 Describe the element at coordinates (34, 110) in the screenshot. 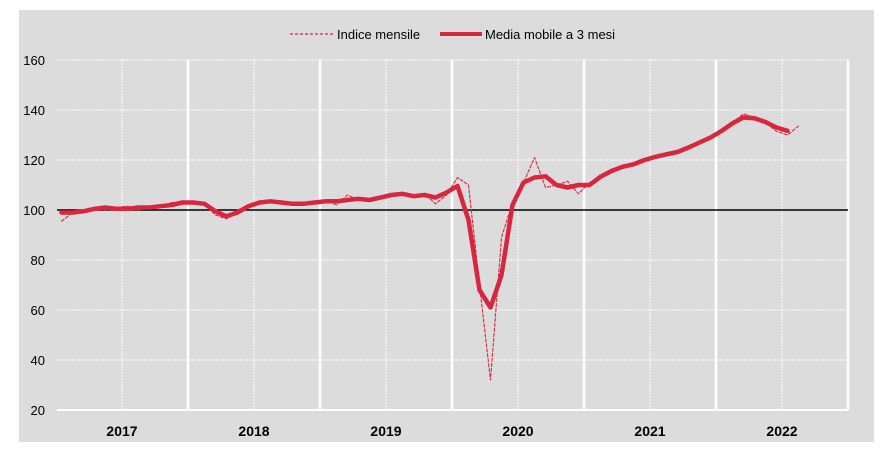

I see `y-tick-label: 140` at that location.